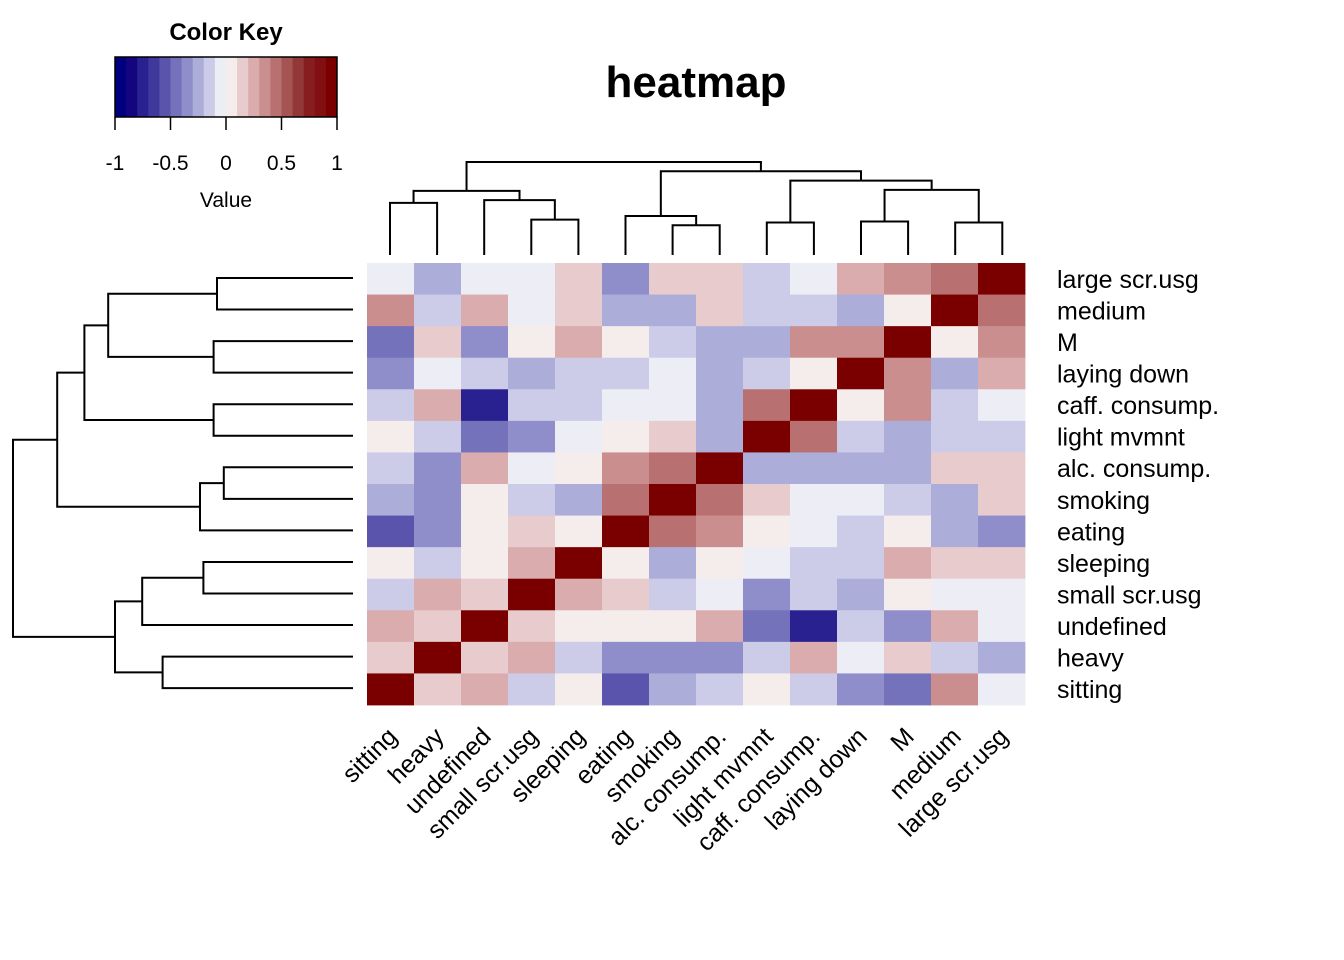  What do you see at coordinates (226, 163) in the screenshot?
I see `color-key-tick-label: 0` at bounding box center [226, 163].